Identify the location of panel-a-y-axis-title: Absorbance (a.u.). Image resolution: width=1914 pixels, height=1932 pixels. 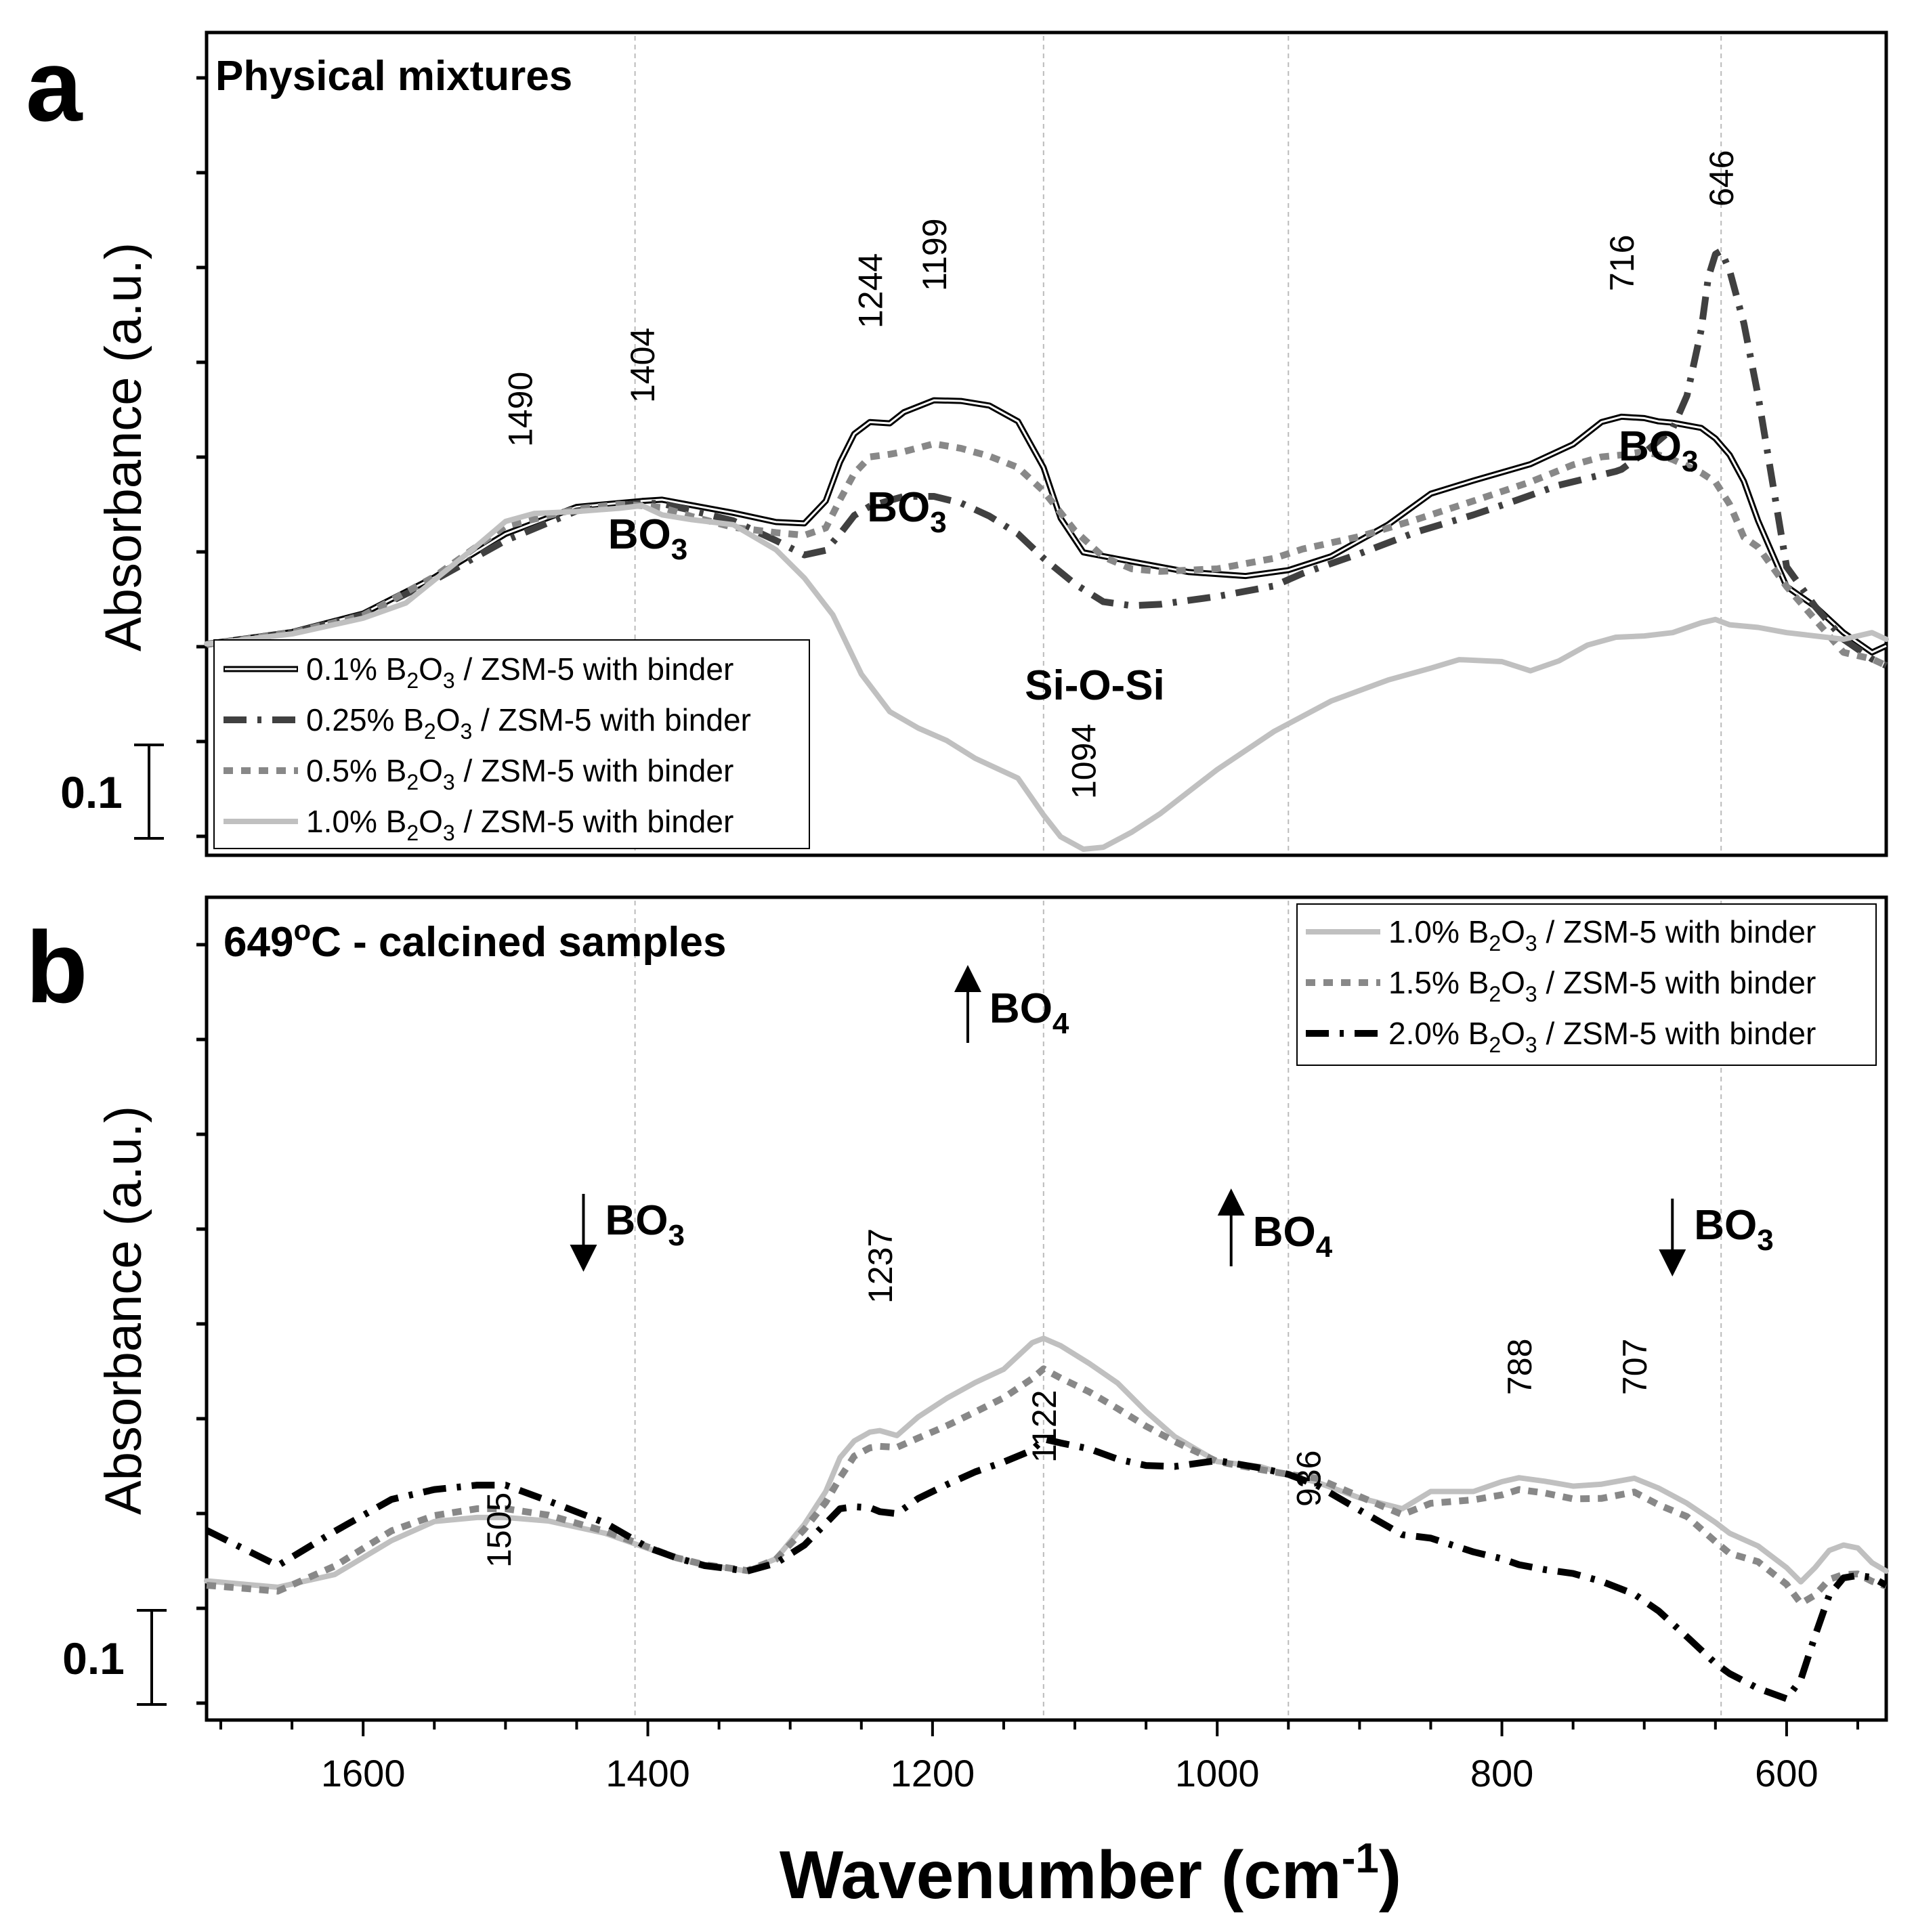
(123, 446).